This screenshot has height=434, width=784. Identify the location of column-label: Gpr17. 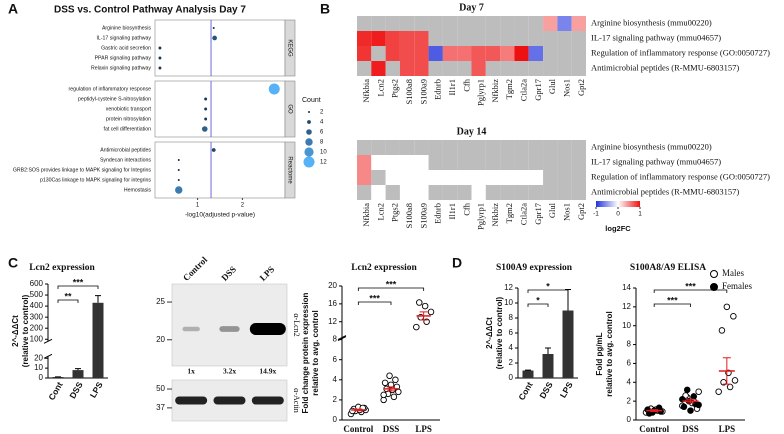
(538, 214).